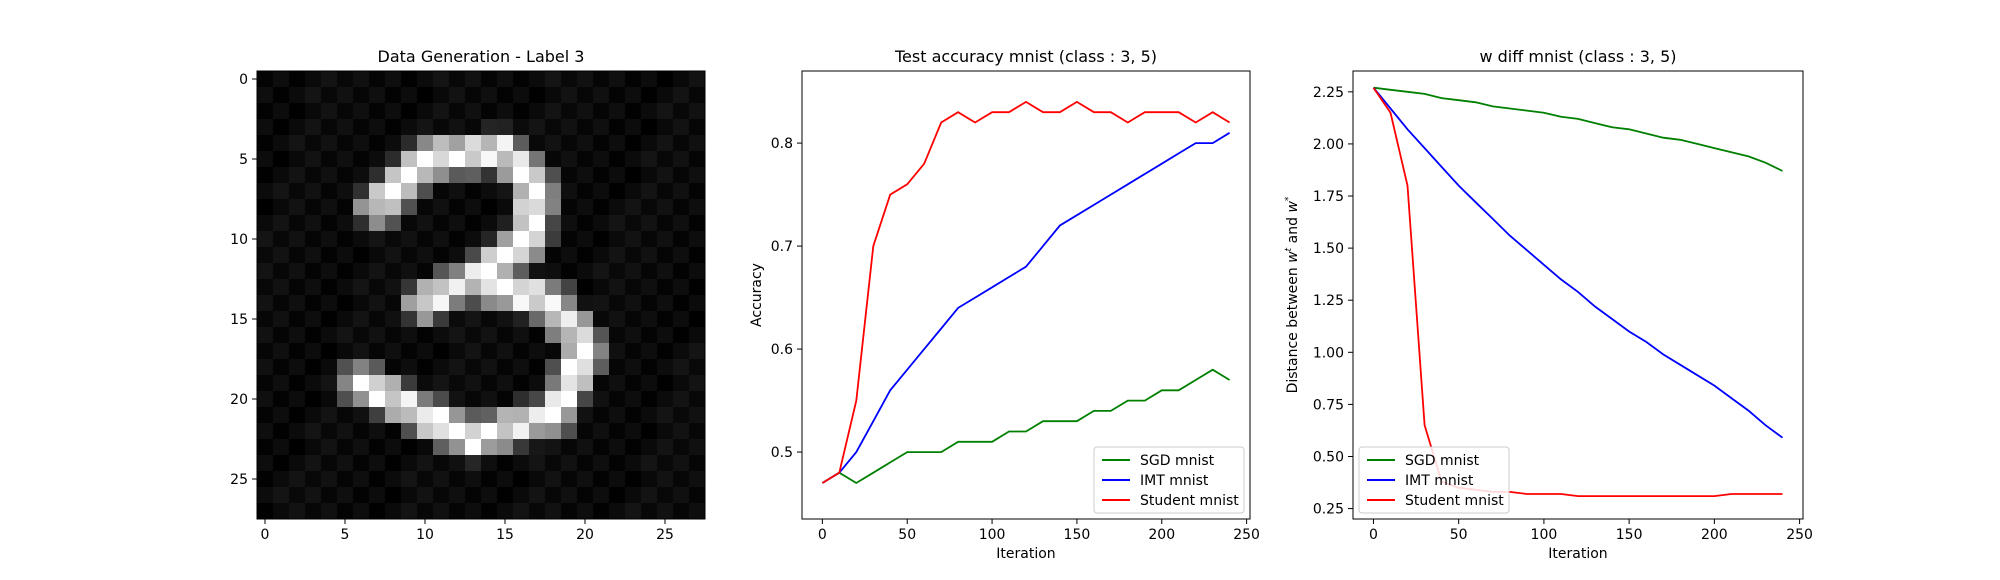 The width and height of the screenshot is (2000, 580). I want to click on accuracy-y-label: Accuracy, so click(757, 295).